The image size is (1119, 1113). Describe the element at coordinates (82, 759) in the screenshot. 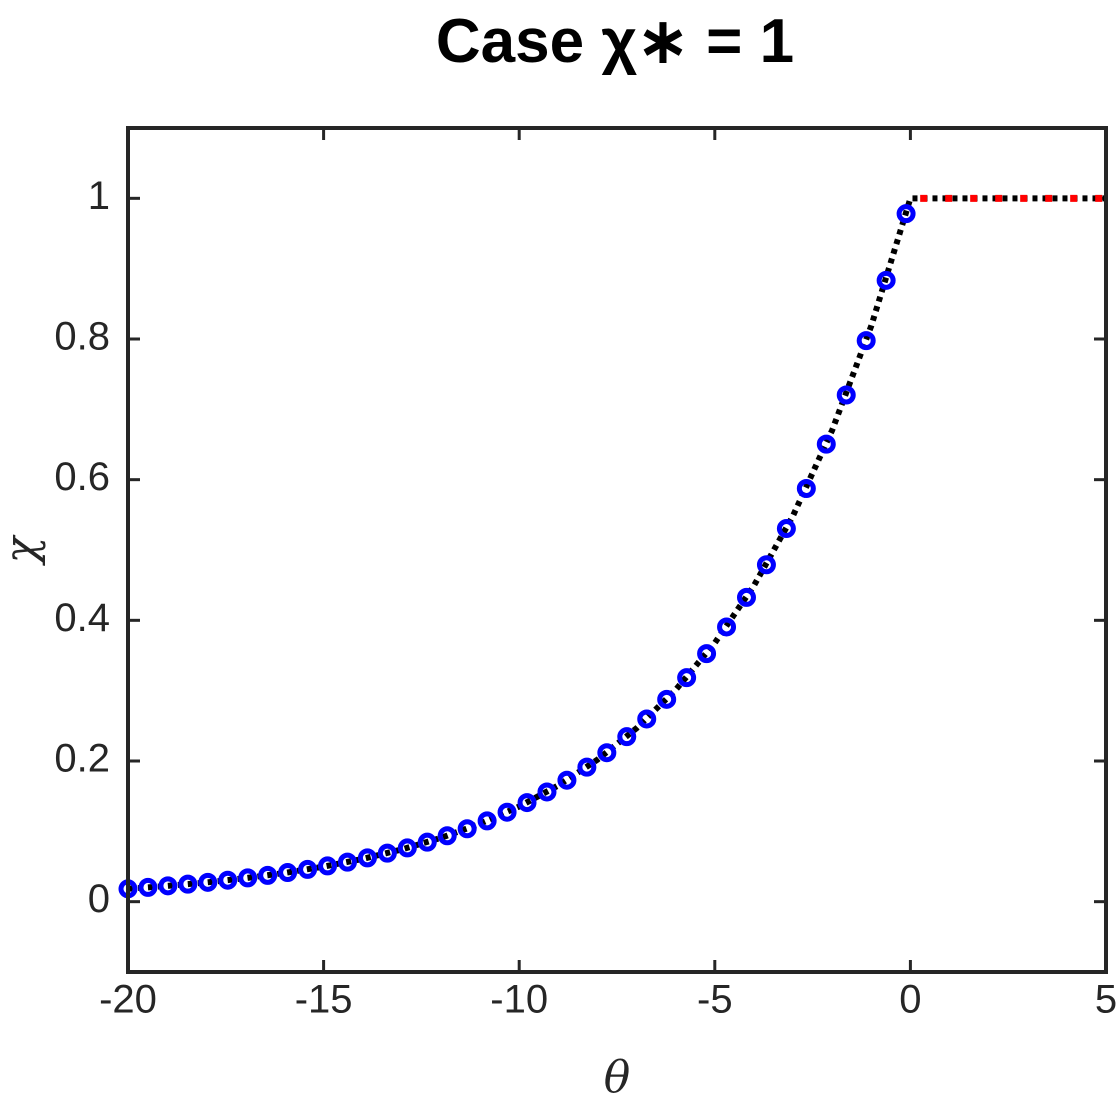

I see `y-tick-label: 0.2` at that location.